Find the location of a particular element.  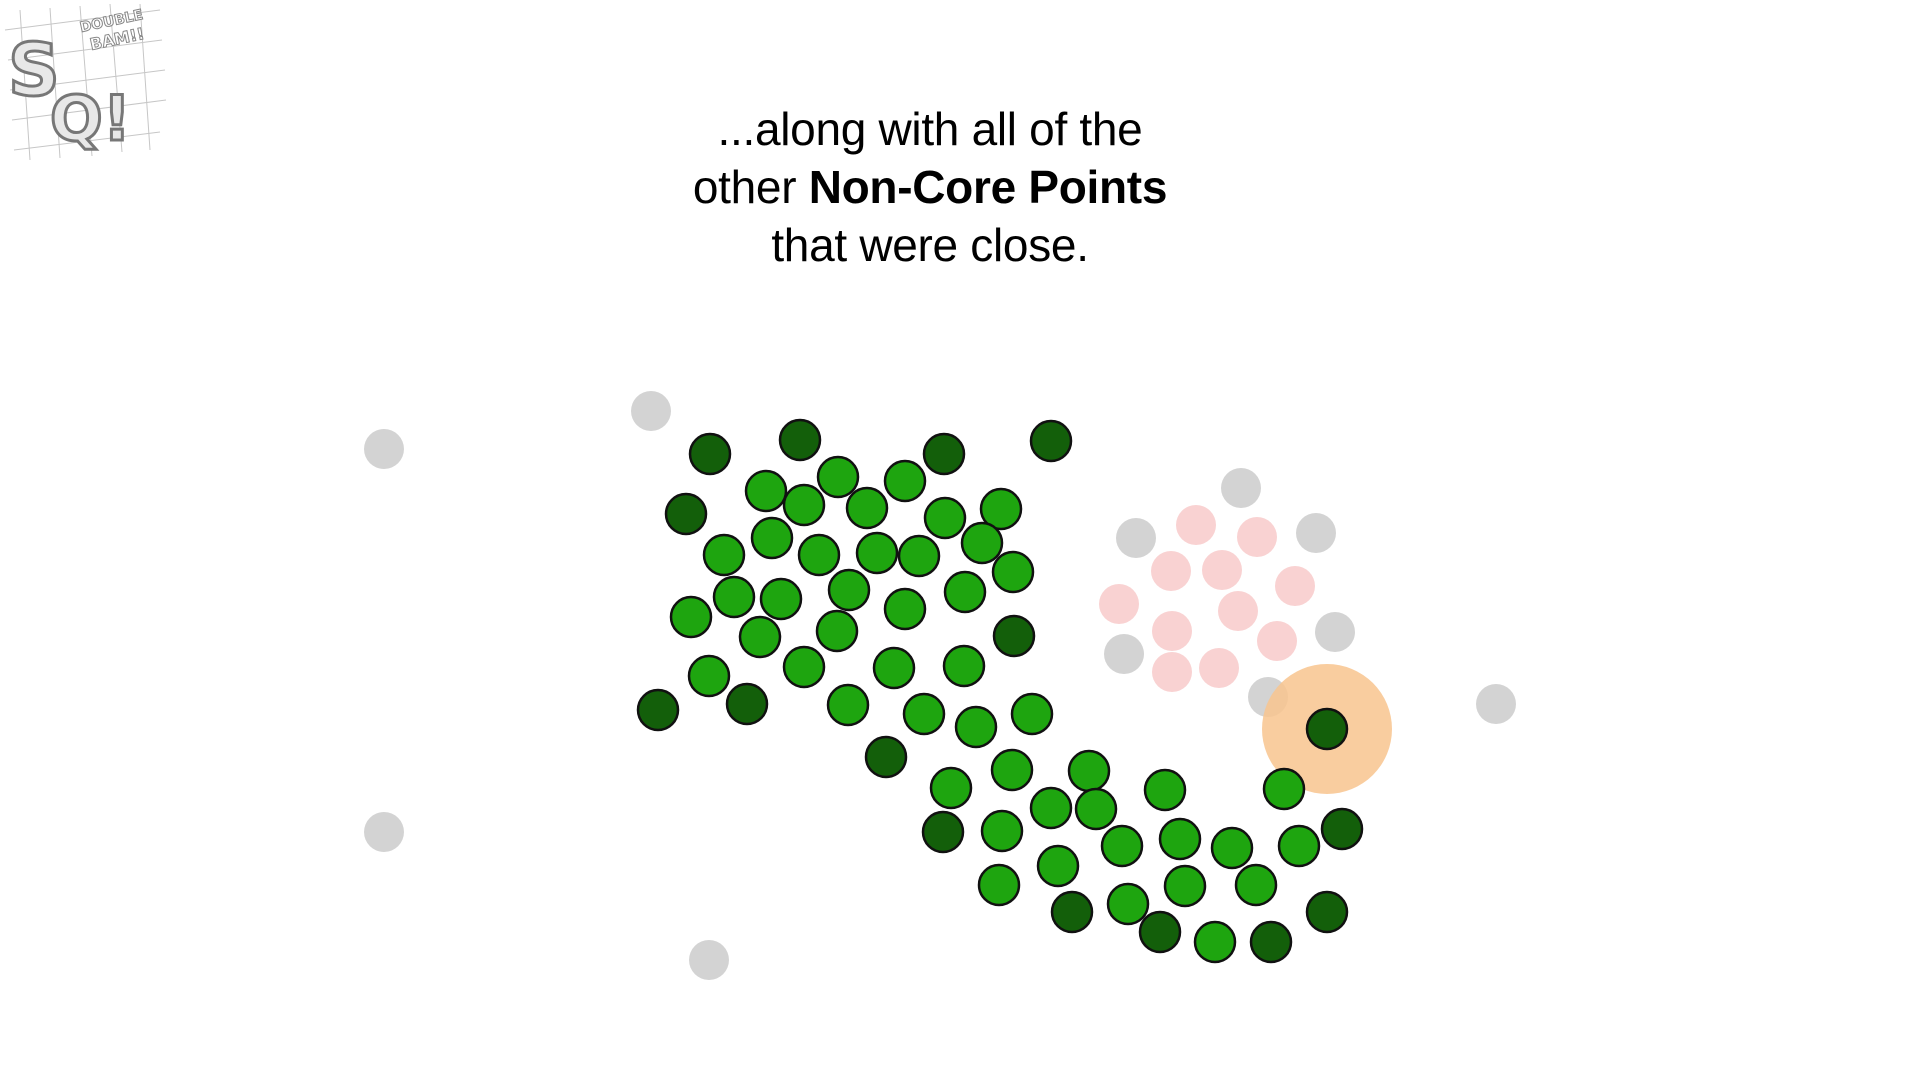

svg-text: Q! is located at coordinates (90, 118).